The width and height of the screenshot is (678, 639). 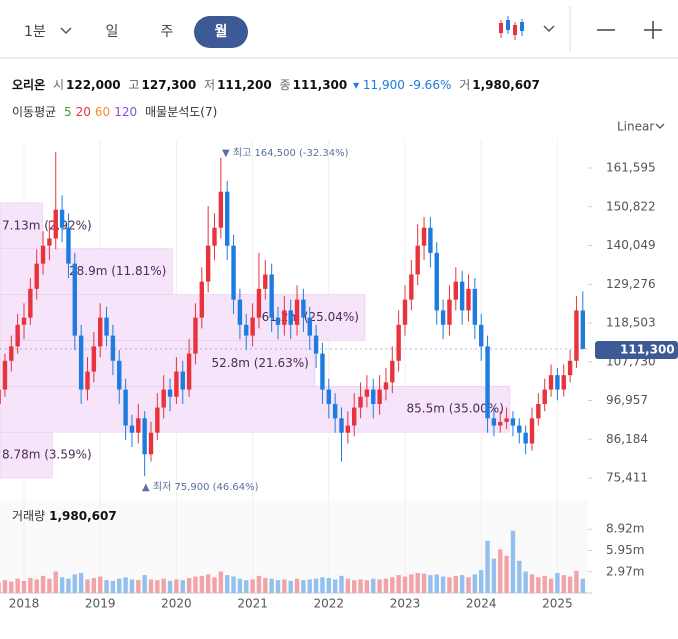 What do you see at coordinates (68, 112) in the screenshot?
I see `ma-period: 5` at bounding box center [68, 112].